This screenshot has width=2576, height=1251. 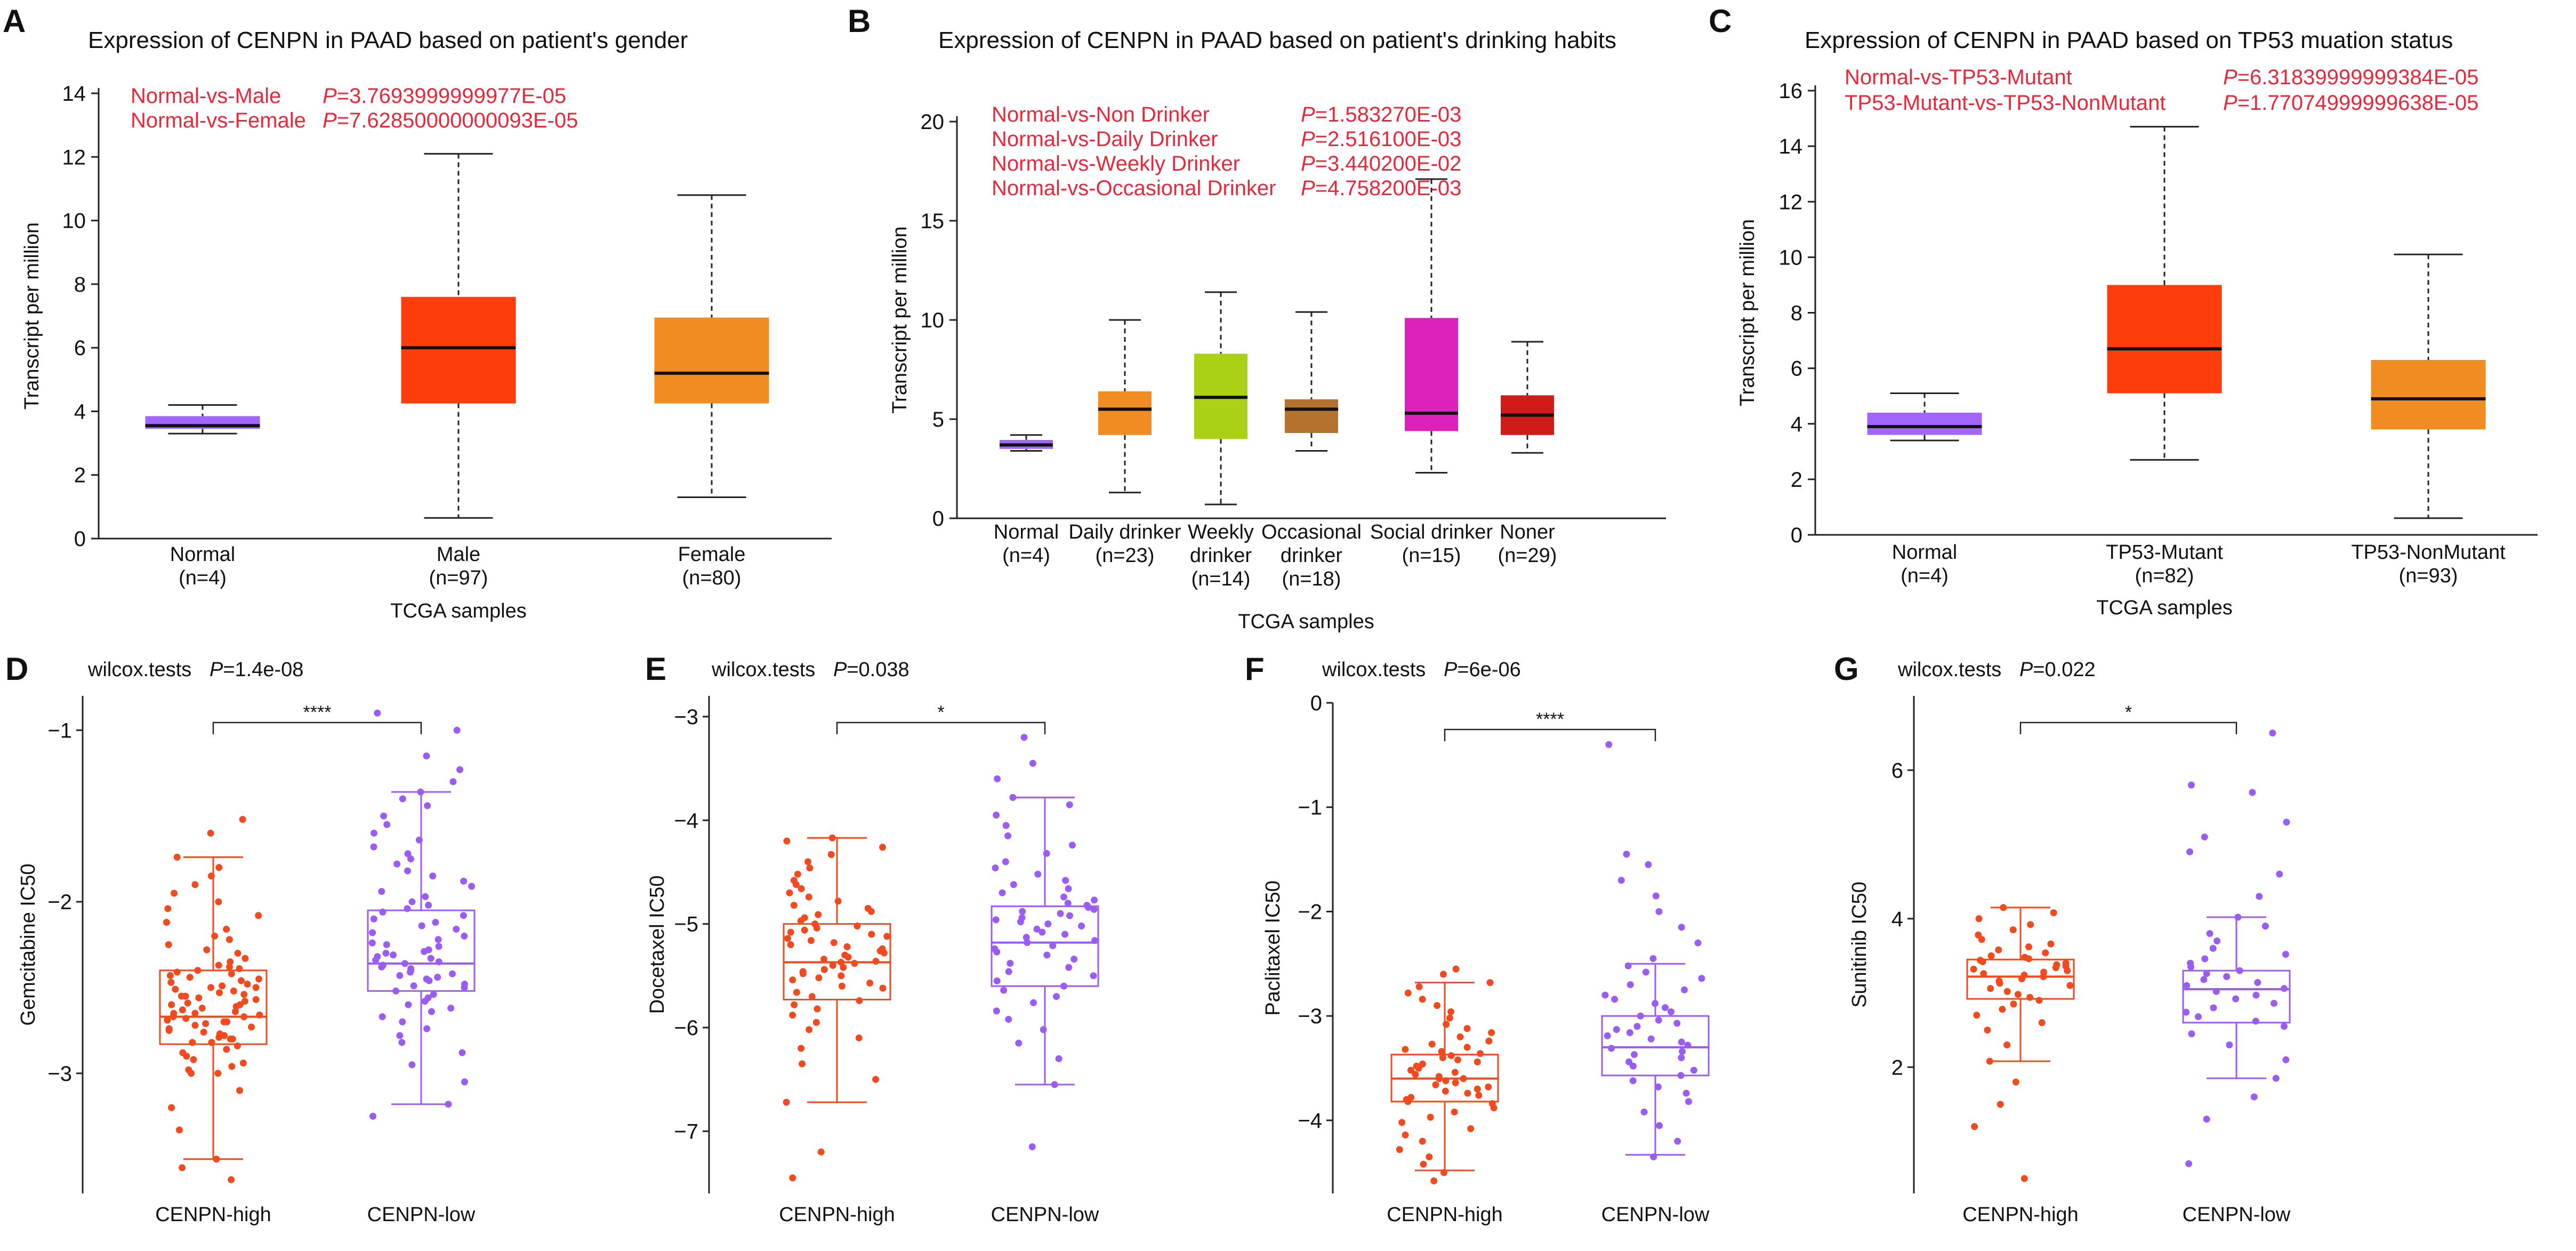 What do you see at coordinates (1221, 532) in the screenshot?
I see `category-label: Weekly` at bounding box center [1221, 532].